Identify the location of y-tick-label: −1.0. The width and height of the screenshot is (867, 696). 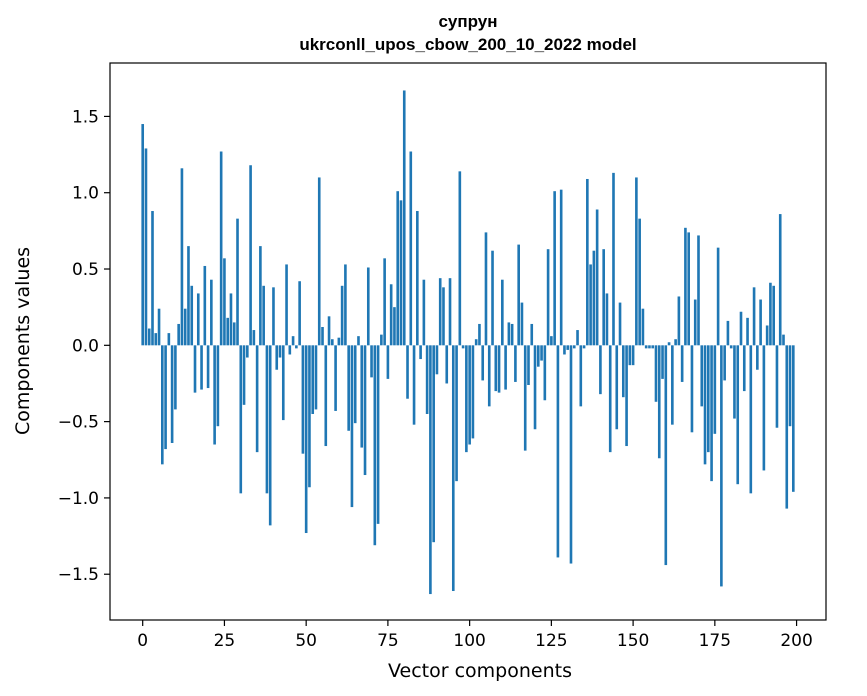
(78, 499).